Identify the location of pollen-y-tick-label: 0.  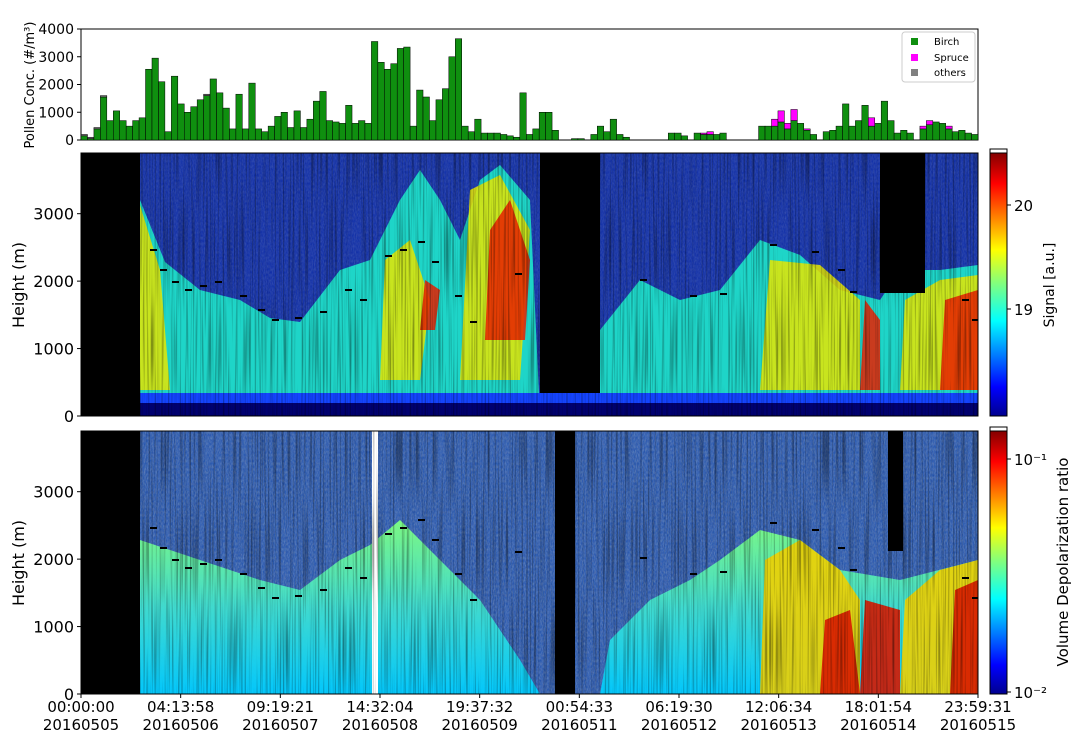
(69, 141).